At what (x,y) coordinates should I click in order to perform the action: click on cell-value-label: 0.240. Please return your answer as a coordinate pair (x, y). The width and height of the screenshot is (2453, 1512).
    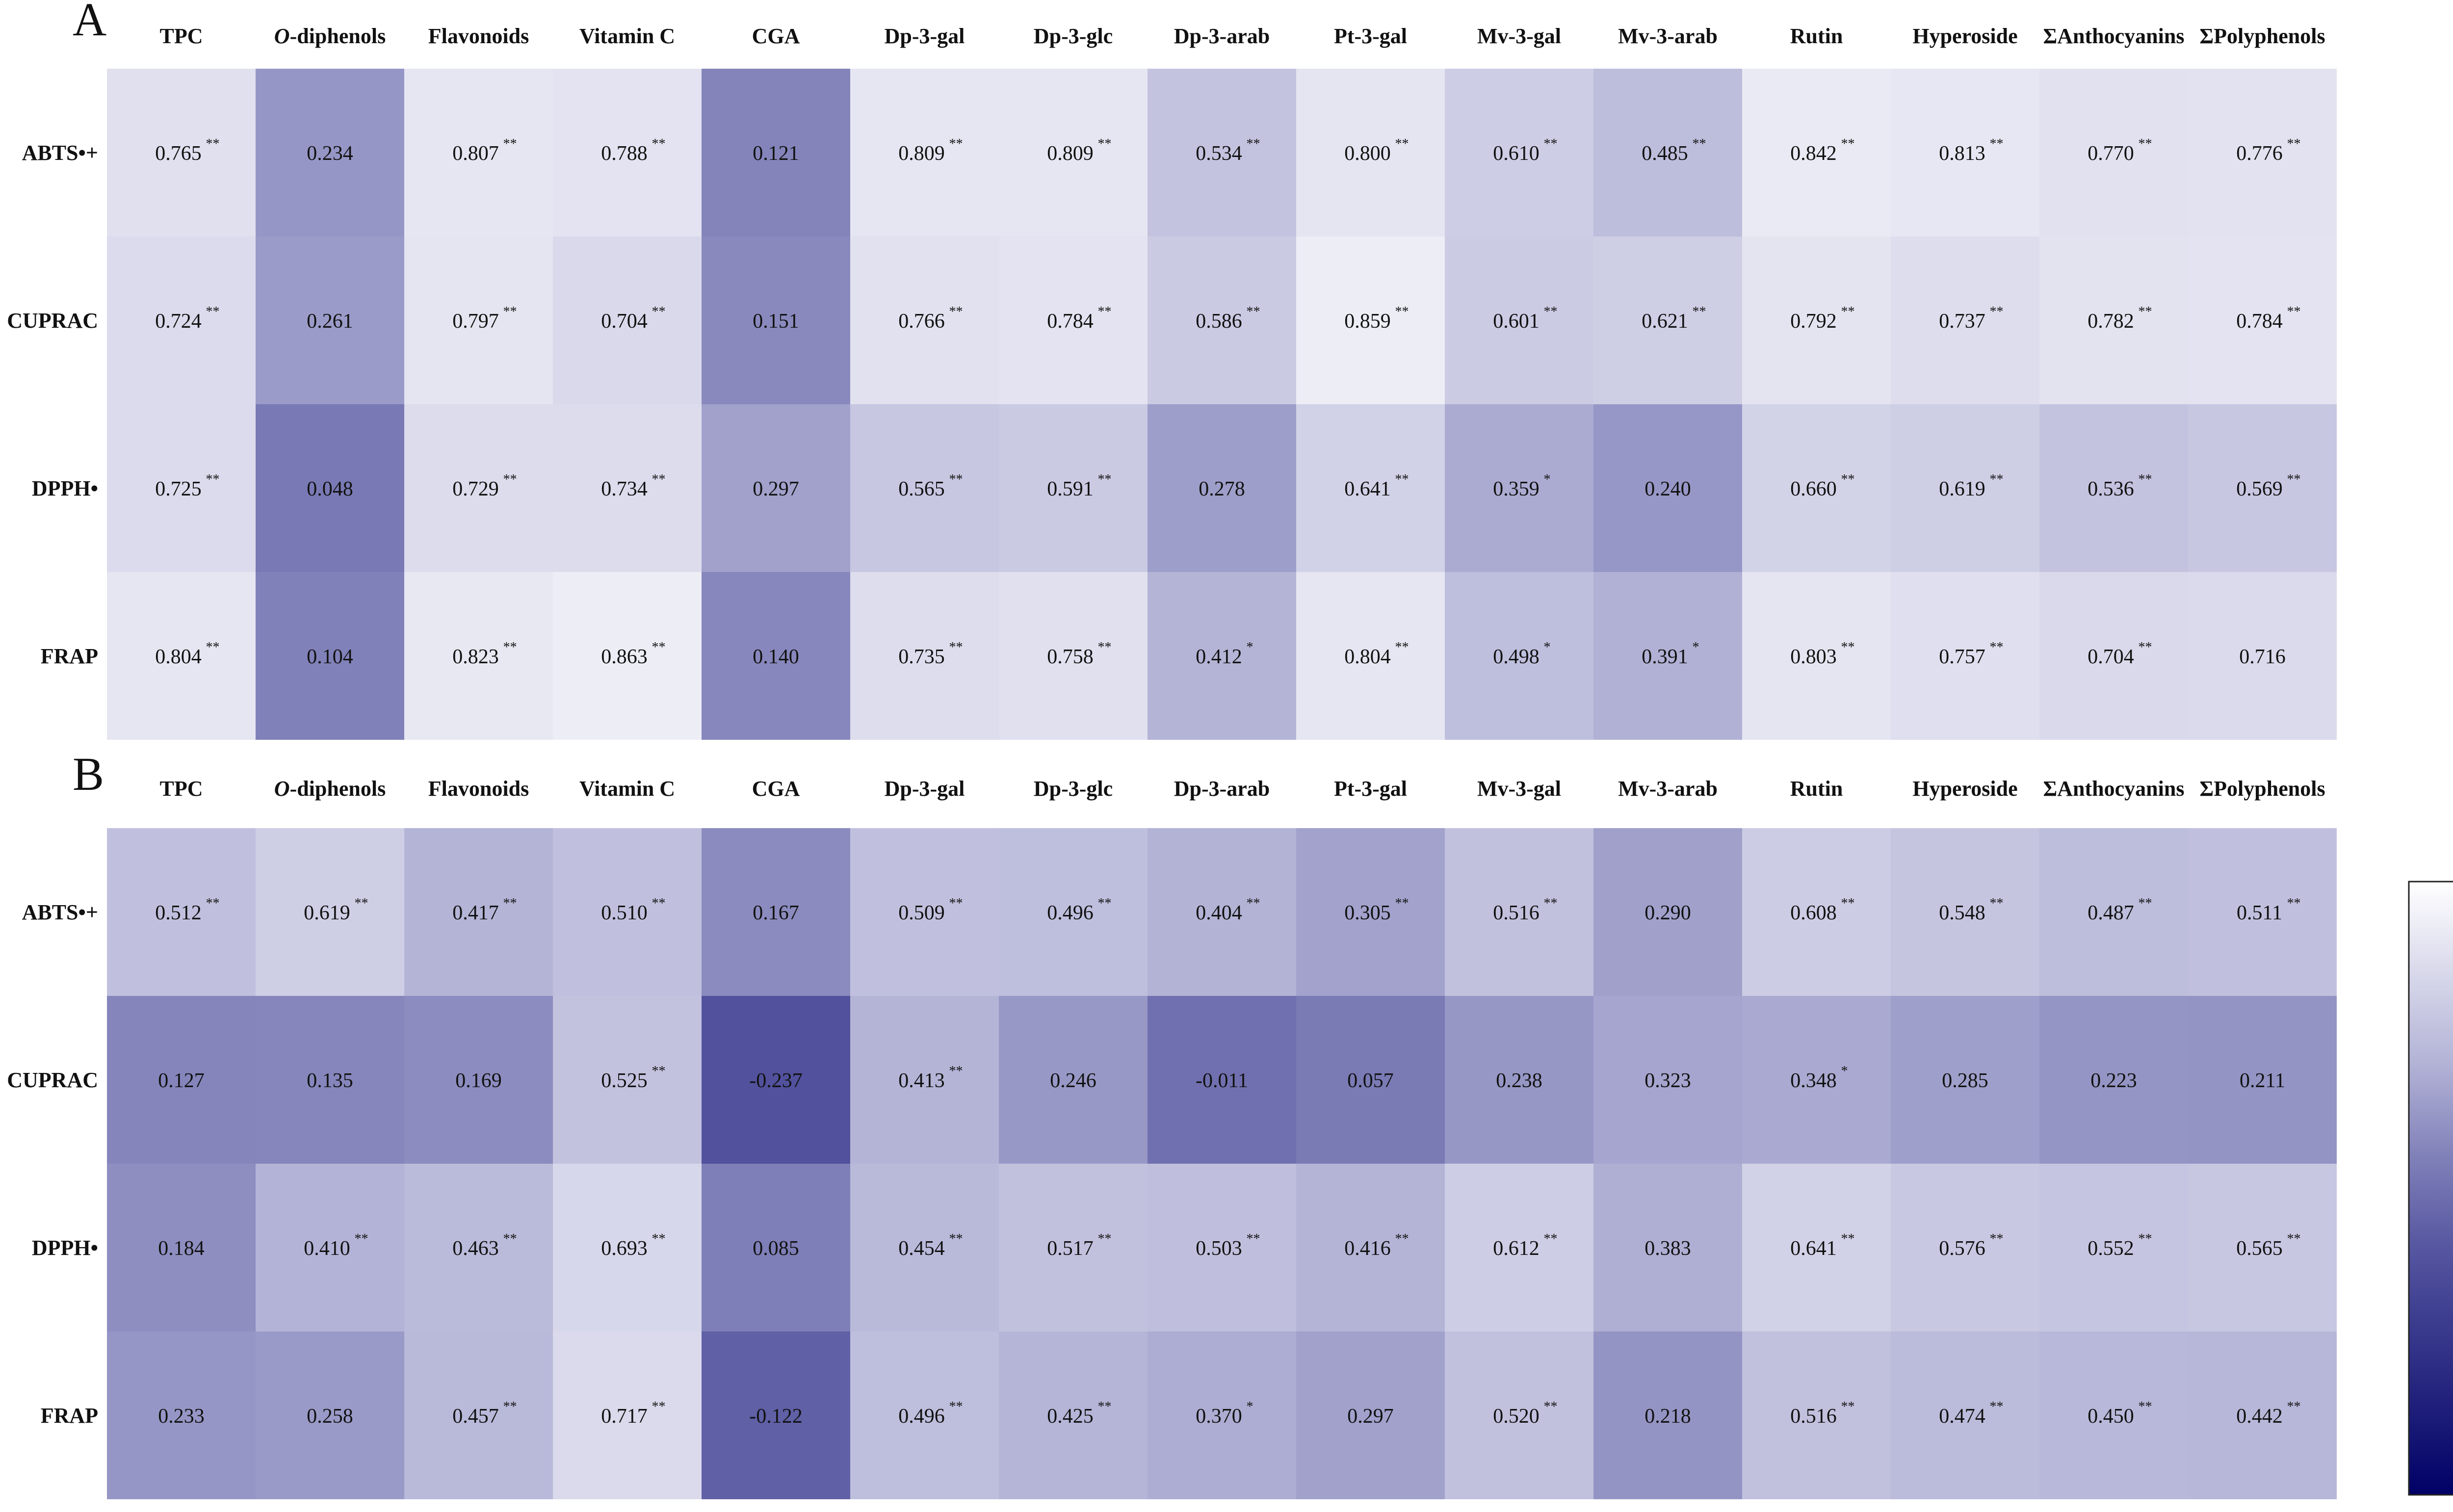
    Looking at the image, I should click on (1667, 489).